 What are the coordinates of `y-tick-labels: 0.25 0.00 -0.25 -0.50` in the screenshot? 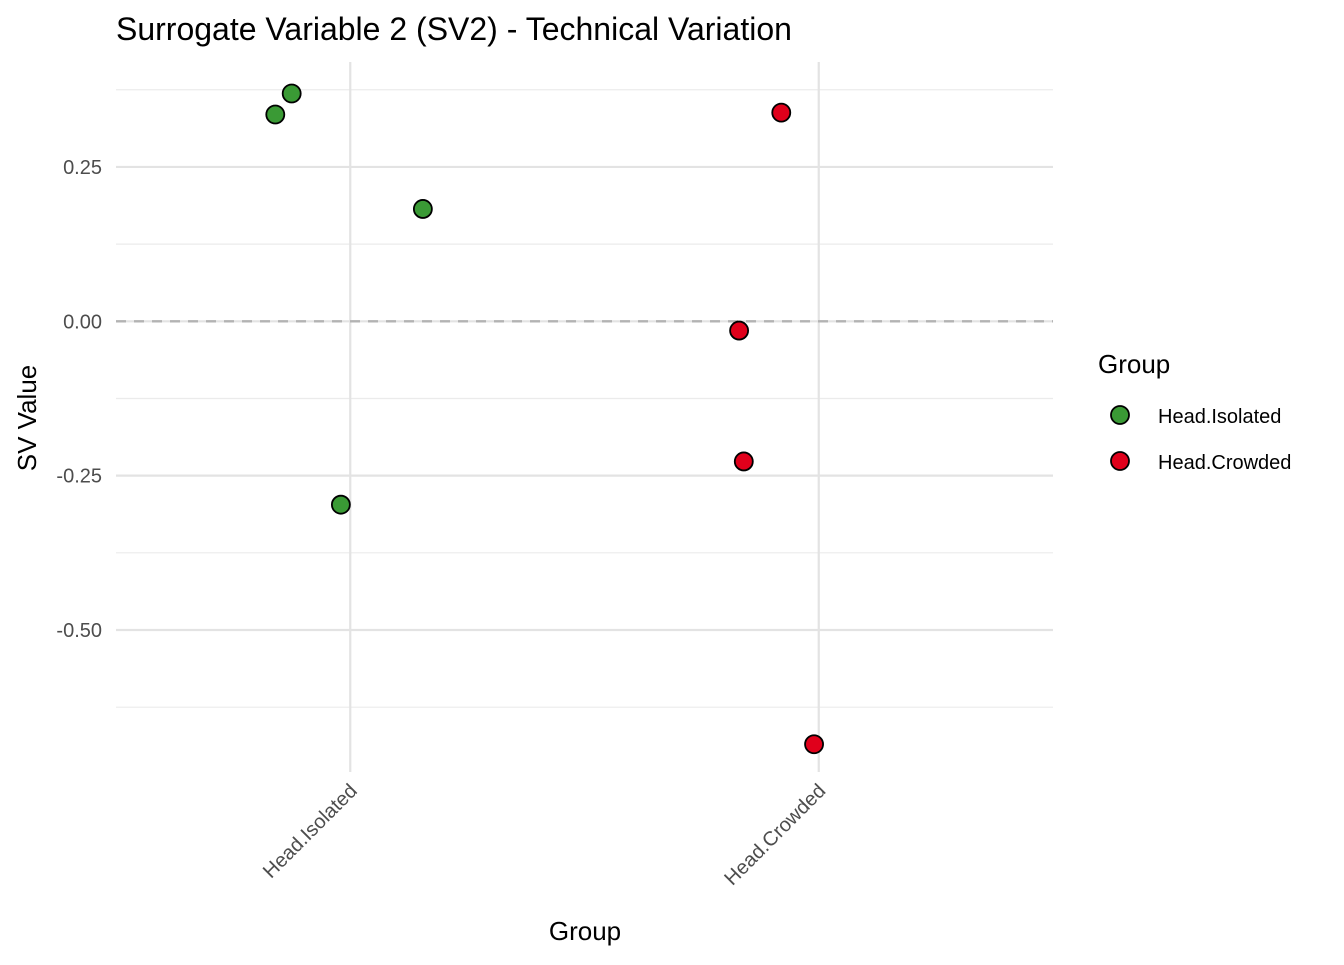 It's located at (79, 399).